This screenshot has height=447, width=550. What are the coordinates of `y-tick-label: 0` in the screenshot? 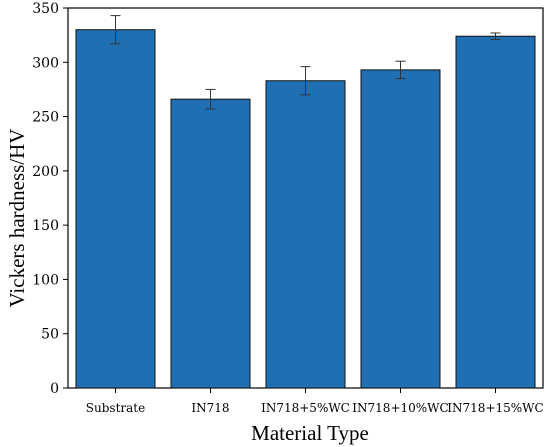 It's located at (54, 389).